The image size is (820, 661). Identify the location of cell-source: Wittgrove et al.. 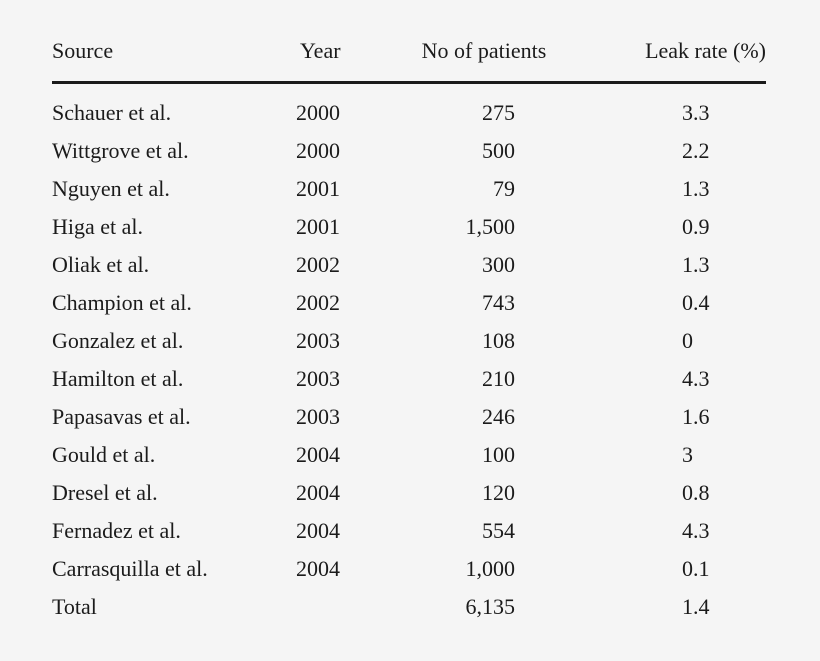
(120, 150).